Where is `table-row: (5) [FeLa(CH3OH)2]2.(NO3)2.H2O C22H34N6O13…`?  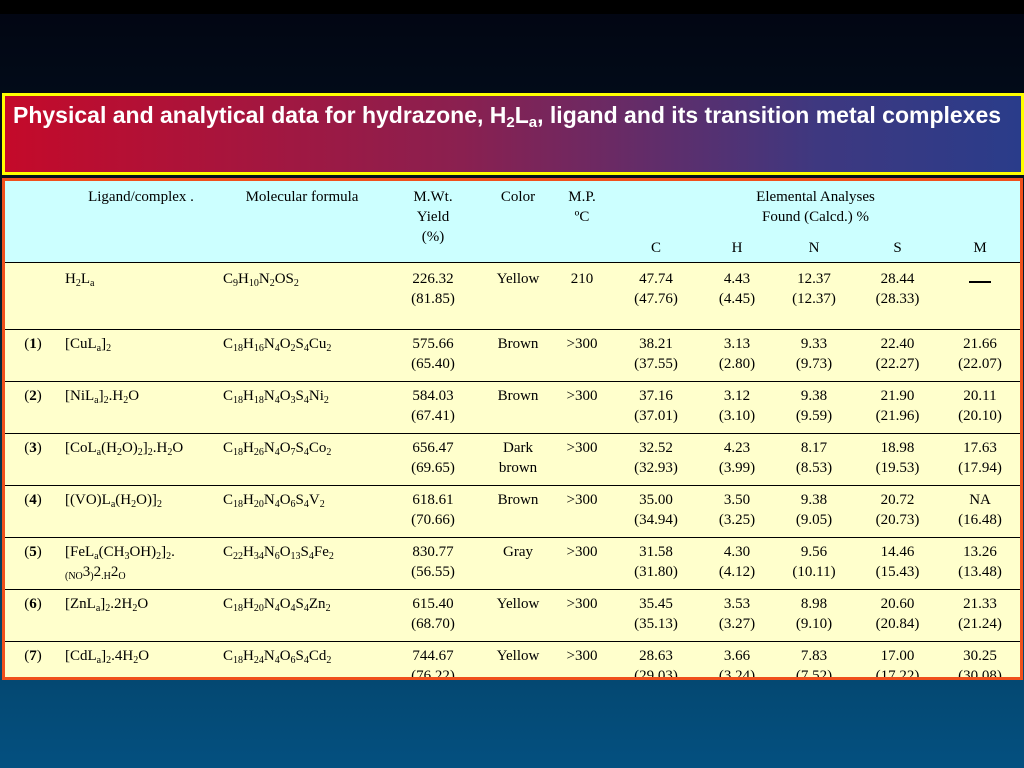 table-row: (5) [FeLa(CH3OH)2]2.(NO3)2.H2O C22H34N6O13… is located at coordinates (512, 563).